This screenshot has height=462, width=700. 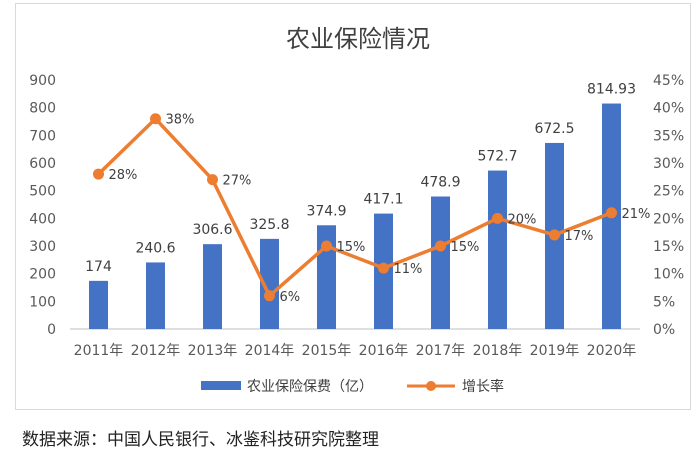 What do you see at coordinates (310, 387) in the screenshot?
I see `legend-label-bar: 农业保险保费（亿）` at bounding box center [310, 387].